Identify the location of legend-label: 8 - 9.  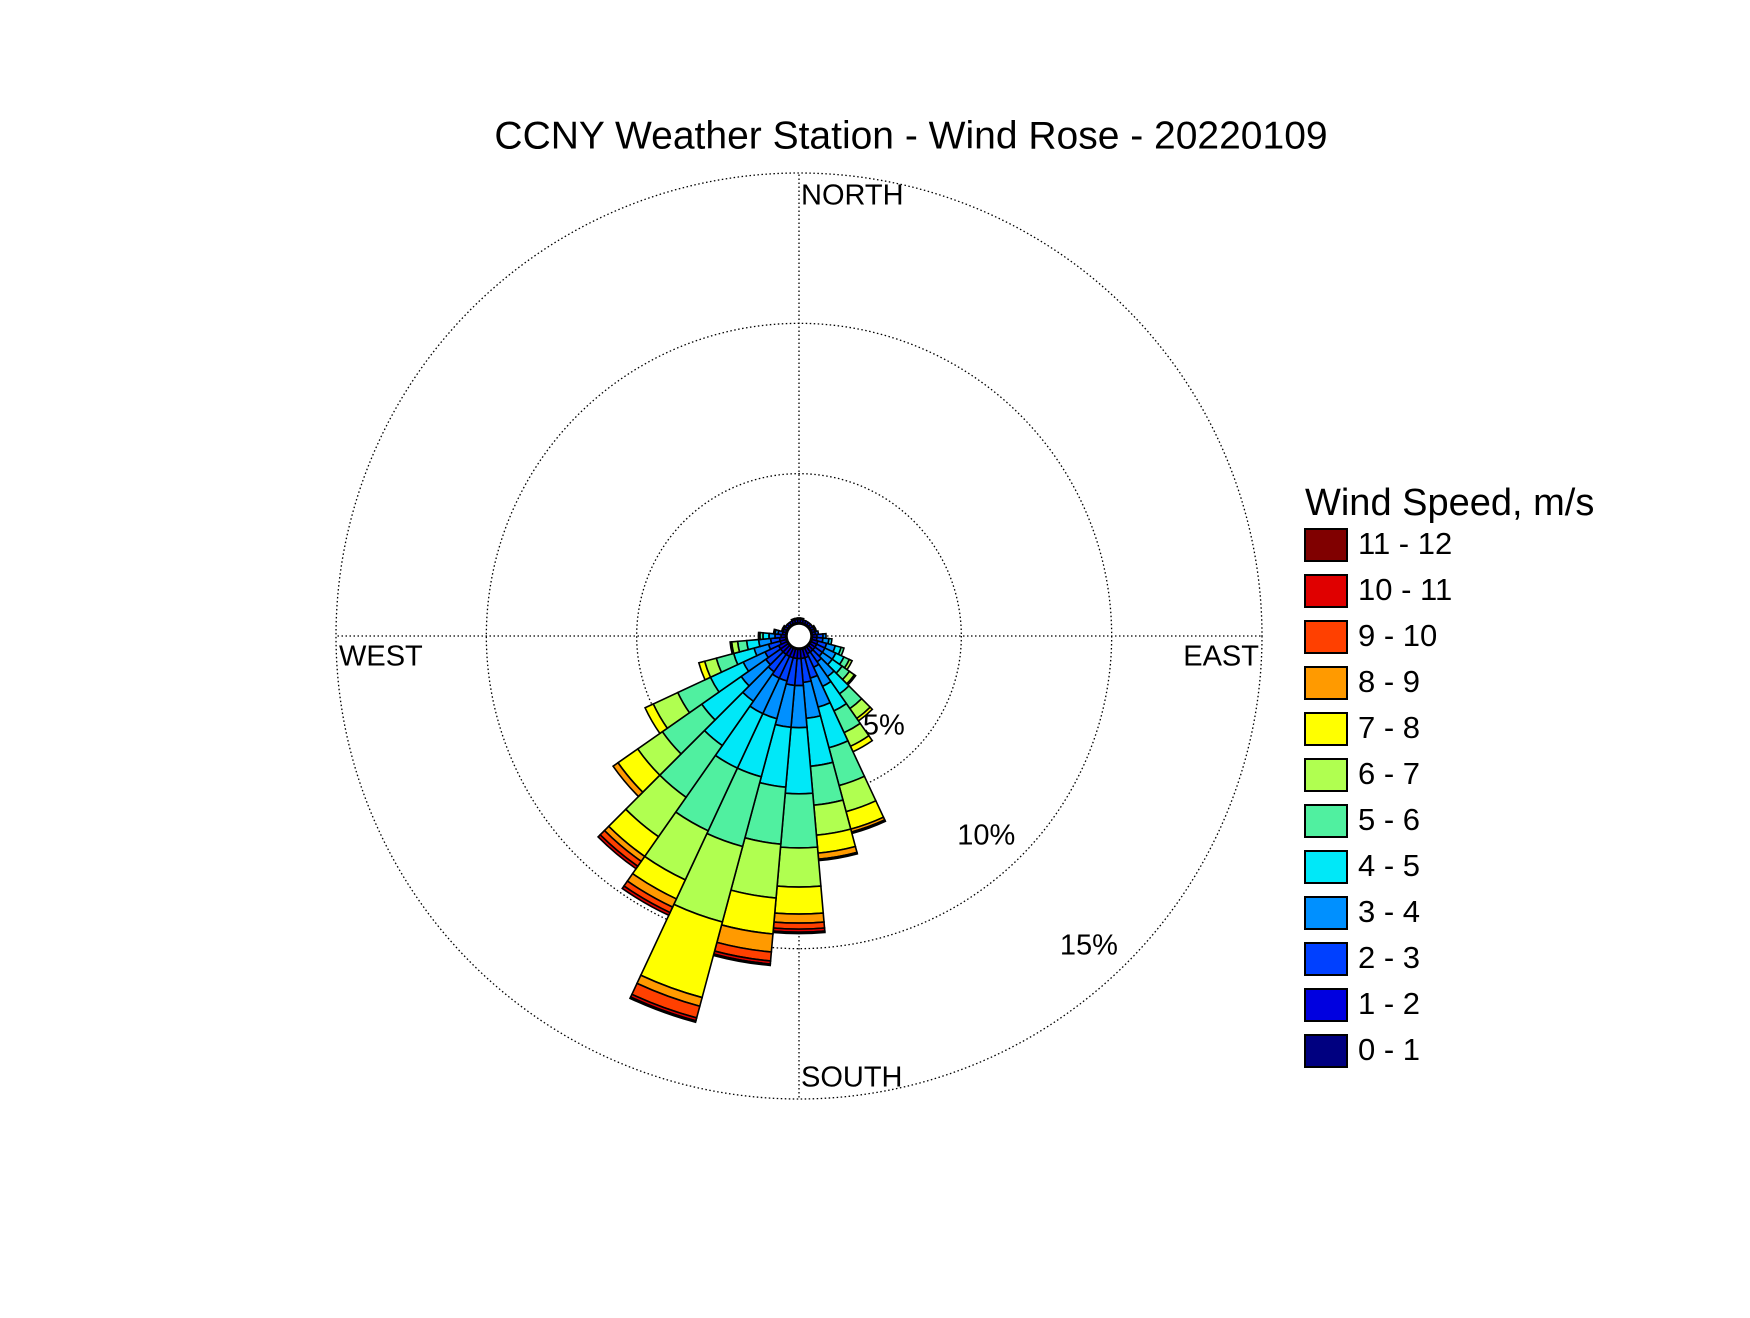
(1389, 681).